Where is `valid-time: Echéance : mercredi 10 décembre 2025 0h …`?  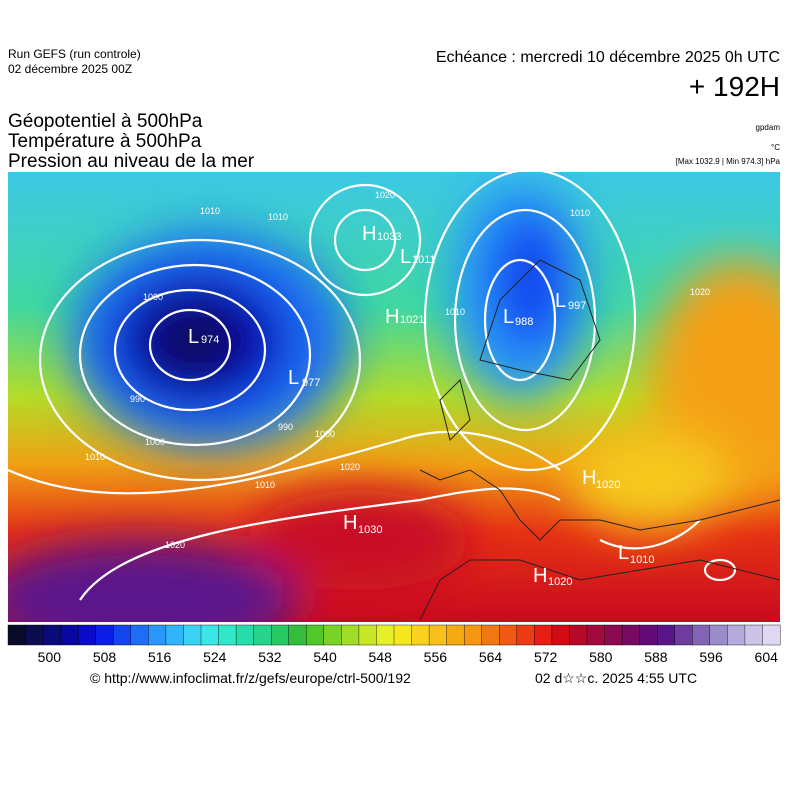
valid-time: Echéance : mercredi 10 décembre 2025 0h … is located at coordinates (608, 57).